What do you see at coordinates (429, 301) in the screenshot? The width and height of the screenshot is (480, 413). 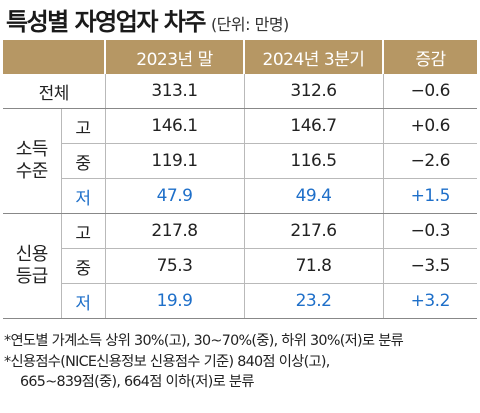 I see `cell-change: +3.2` at bounding box center [429, 301].